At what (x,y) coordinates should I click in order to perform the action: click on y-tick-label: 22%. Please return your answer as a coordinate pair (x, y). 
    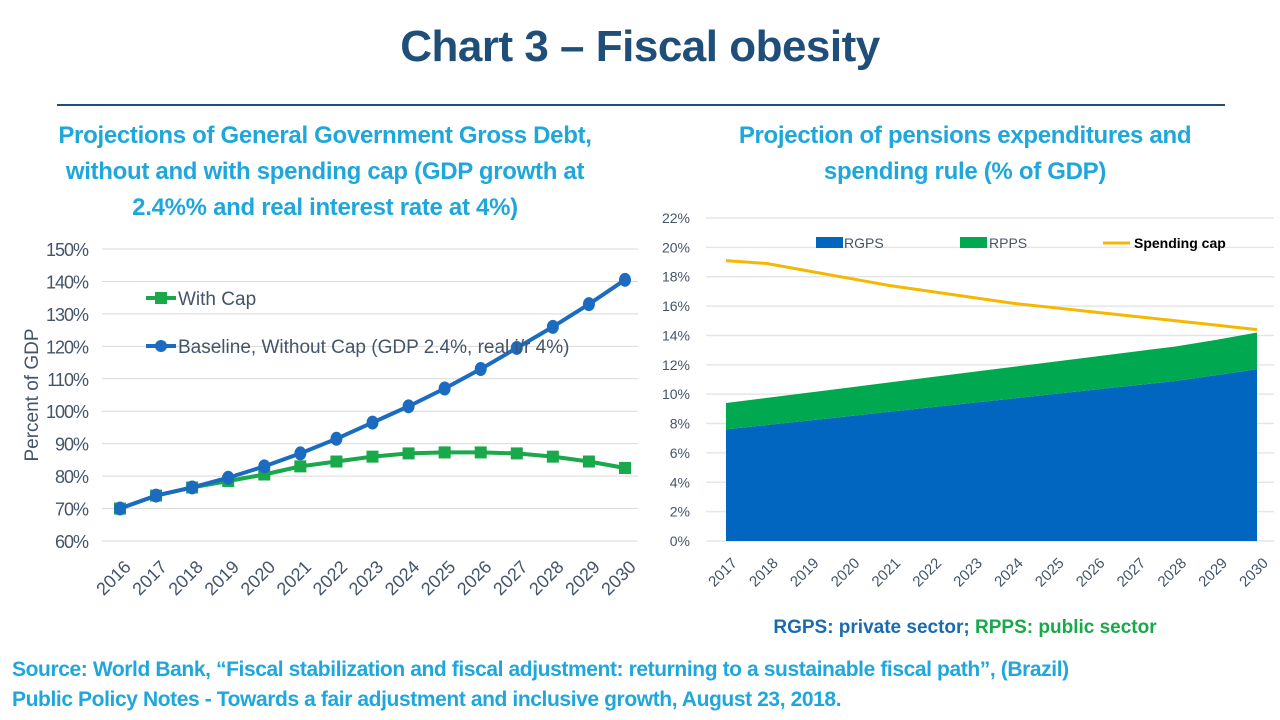
    Looking at the image, I should click on (676, 218).